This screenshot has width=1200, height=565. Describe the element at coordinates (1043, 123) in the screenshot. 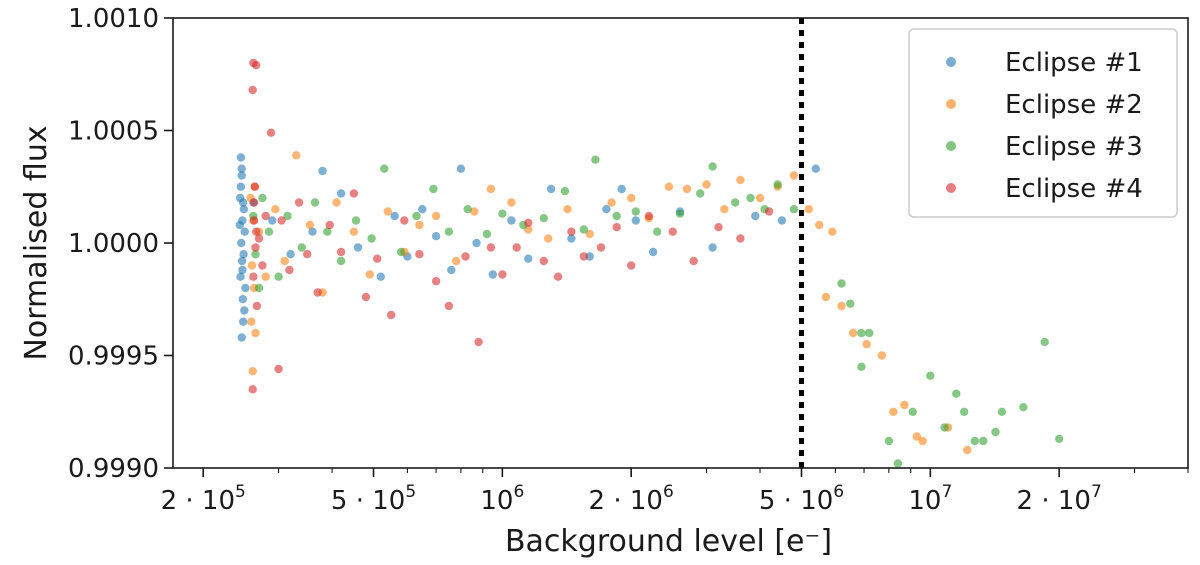

I see `legend-box` at that location.